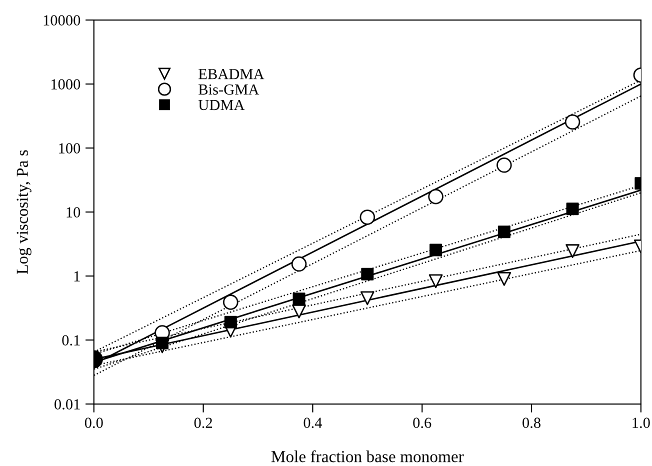 The height and width of the screenshot is (466, 652). I want to click on y-tick-label: 100, so click(69, 148).